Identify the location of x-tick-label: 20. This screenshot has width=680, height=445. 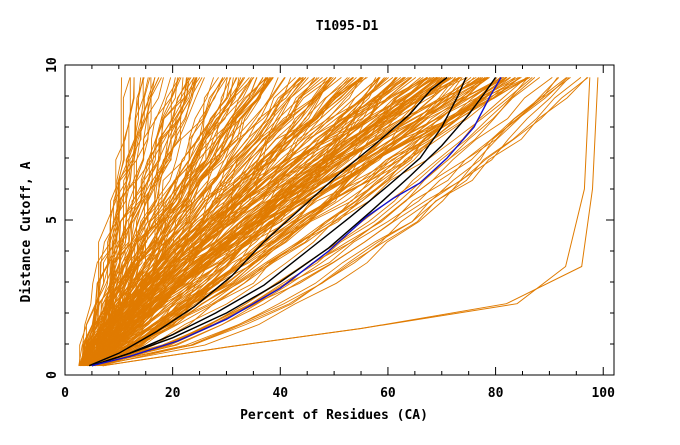
(173, 393).